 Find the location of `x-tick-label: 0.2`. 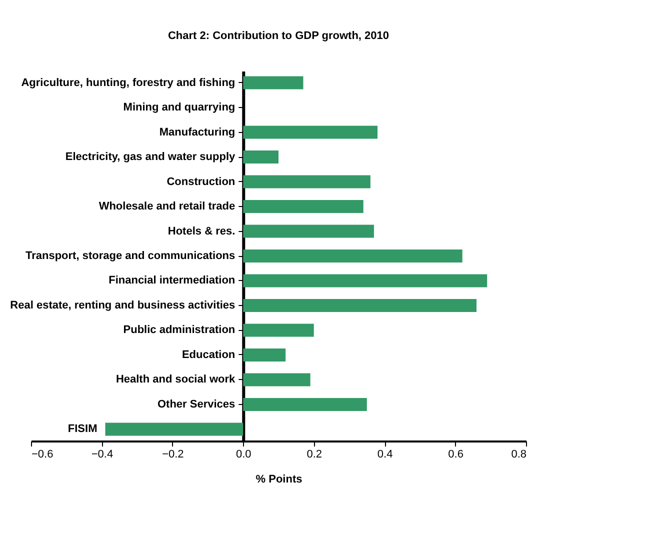

x-tick-label: 0.2 is located at coordinates (314, 454).